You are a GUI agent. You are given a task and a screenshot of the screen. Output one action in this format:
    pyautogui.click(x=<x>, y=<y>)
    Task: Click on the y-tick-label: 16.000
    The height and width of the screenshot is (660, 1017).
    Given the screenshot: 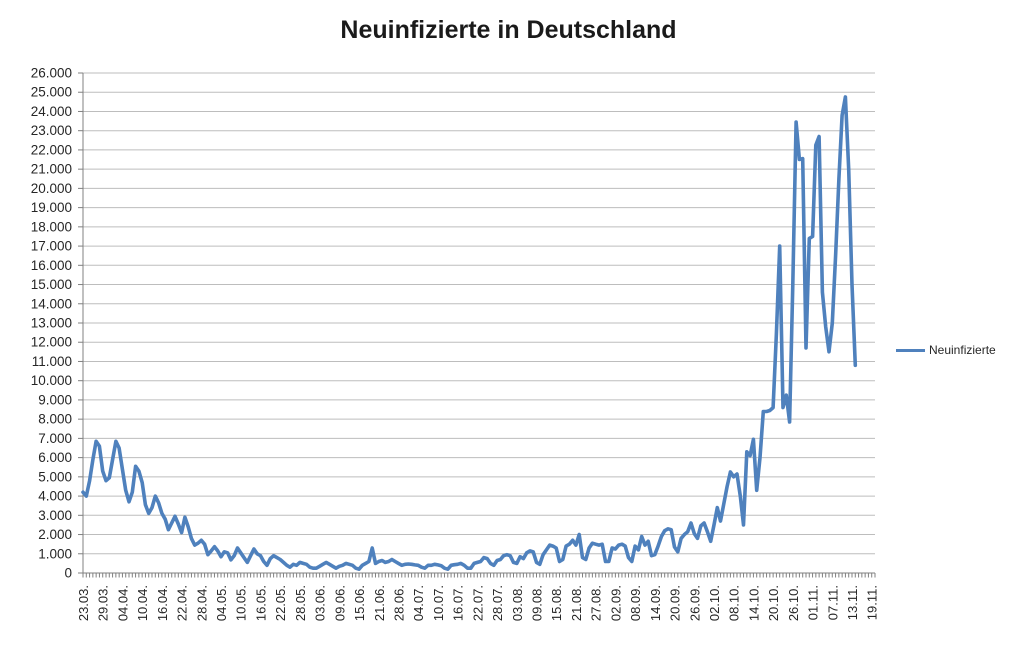 What is the action you would take?
    pyautogui.click(x=51, y=265)
    